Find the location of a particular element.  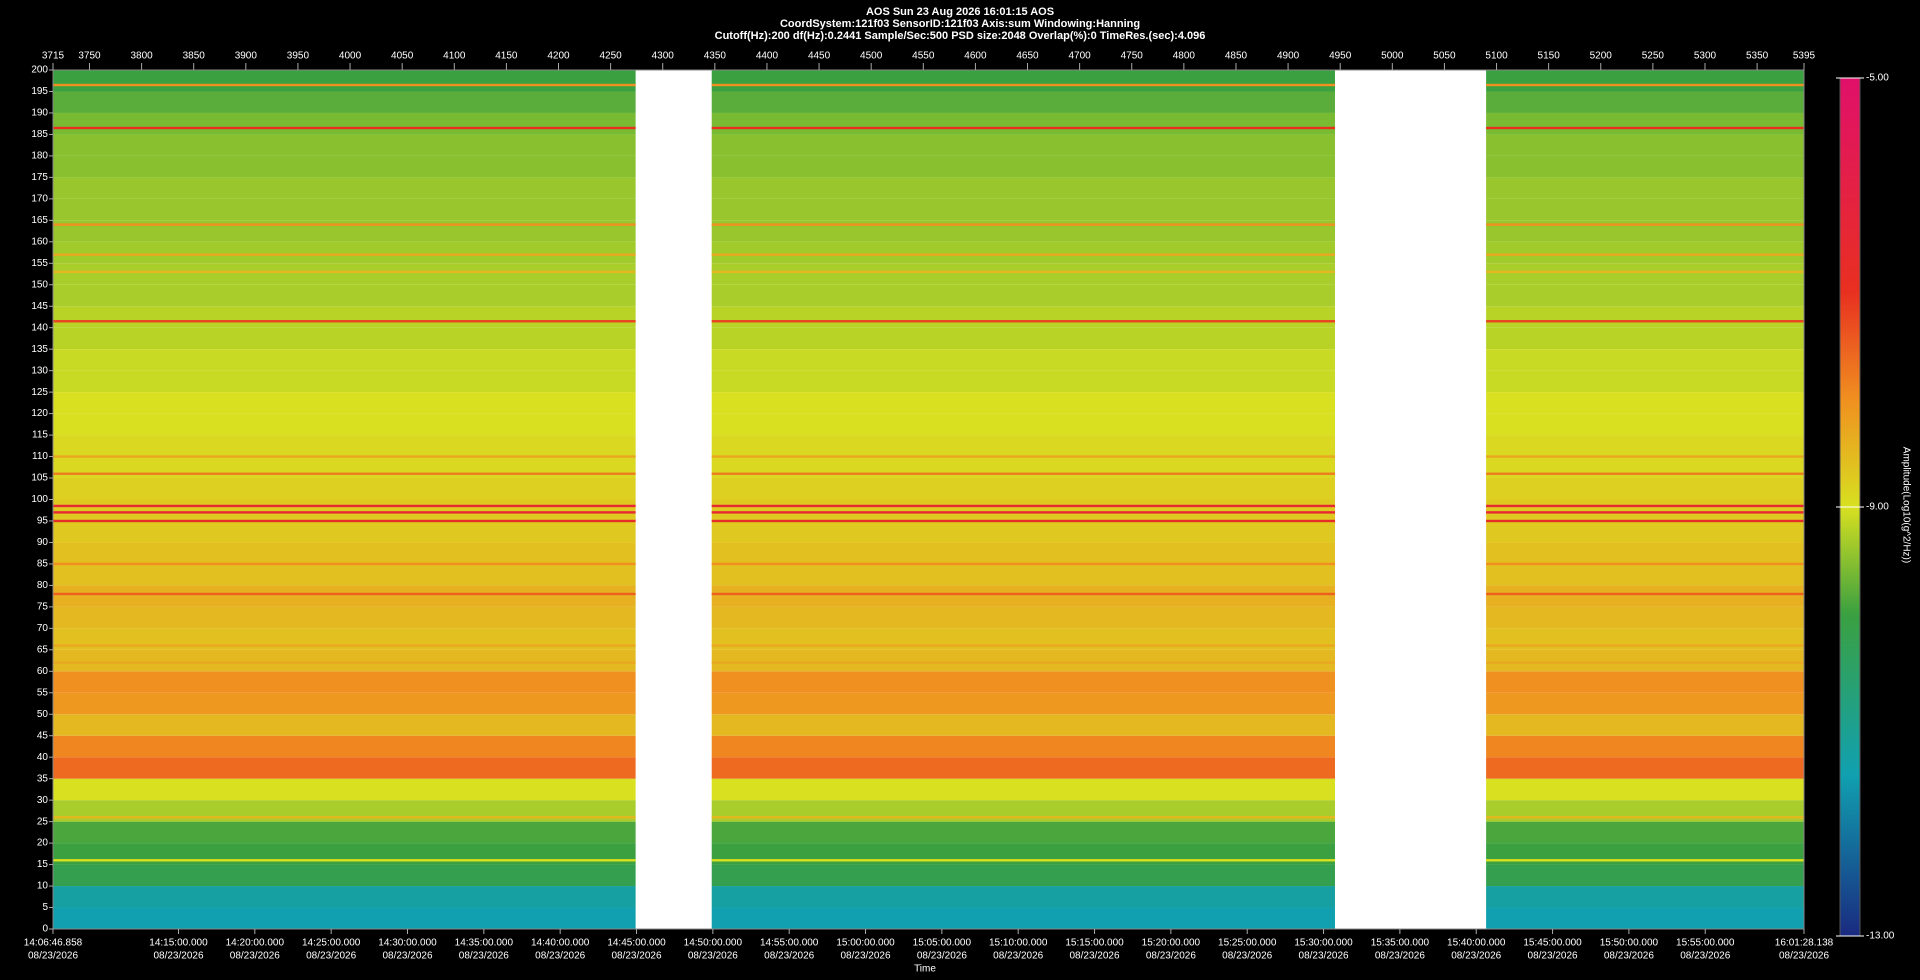

x-tick-label: 4250 is located at coordinates (610, 56).